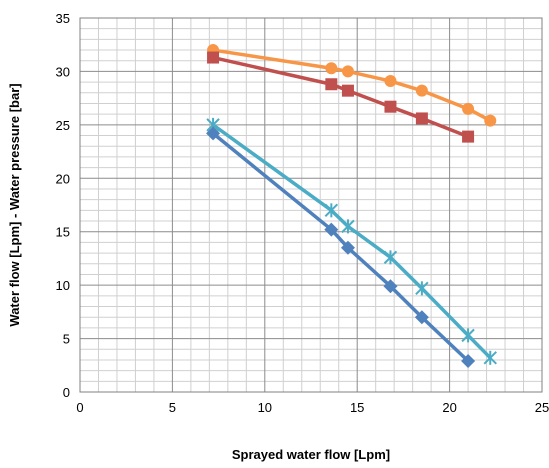 This screenshot has width=549, height=468. I want to click on x-tick-label: 5, so click(172, 407).